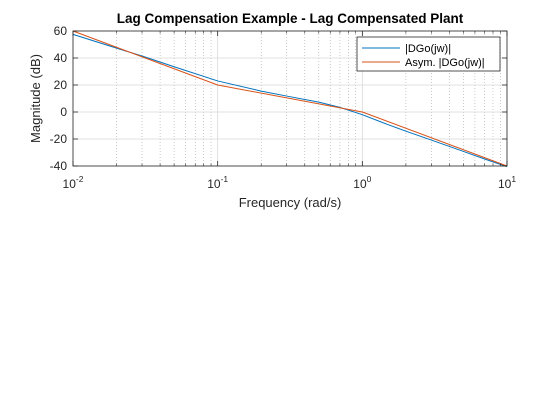 Image resolution: width=560 pixels, height=420 pixels. What do you see at coordinates (61, 31) in the screenshot?
I see `y-tick-label: 60` at bounding box center [61, 31].